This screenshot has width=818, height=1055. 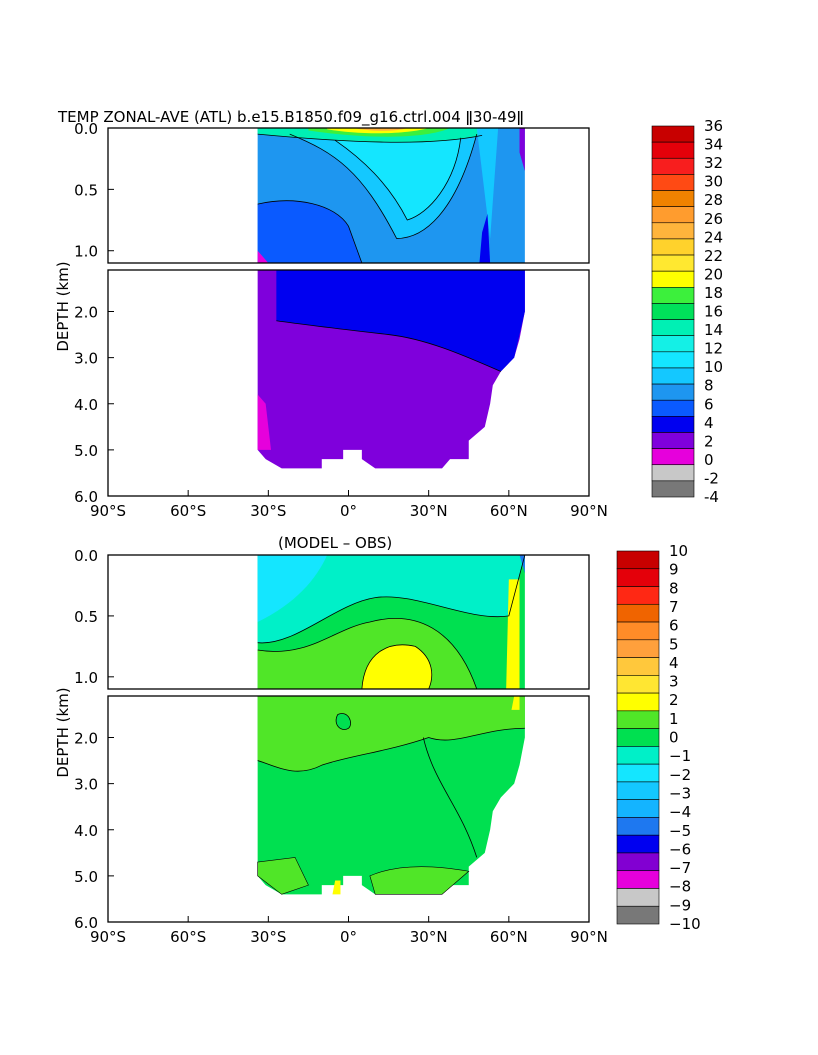 What do you see at coordinates (680, 831) in the screenshot?
I see `colorbar-label: −5` at bounding box center [680, 831].